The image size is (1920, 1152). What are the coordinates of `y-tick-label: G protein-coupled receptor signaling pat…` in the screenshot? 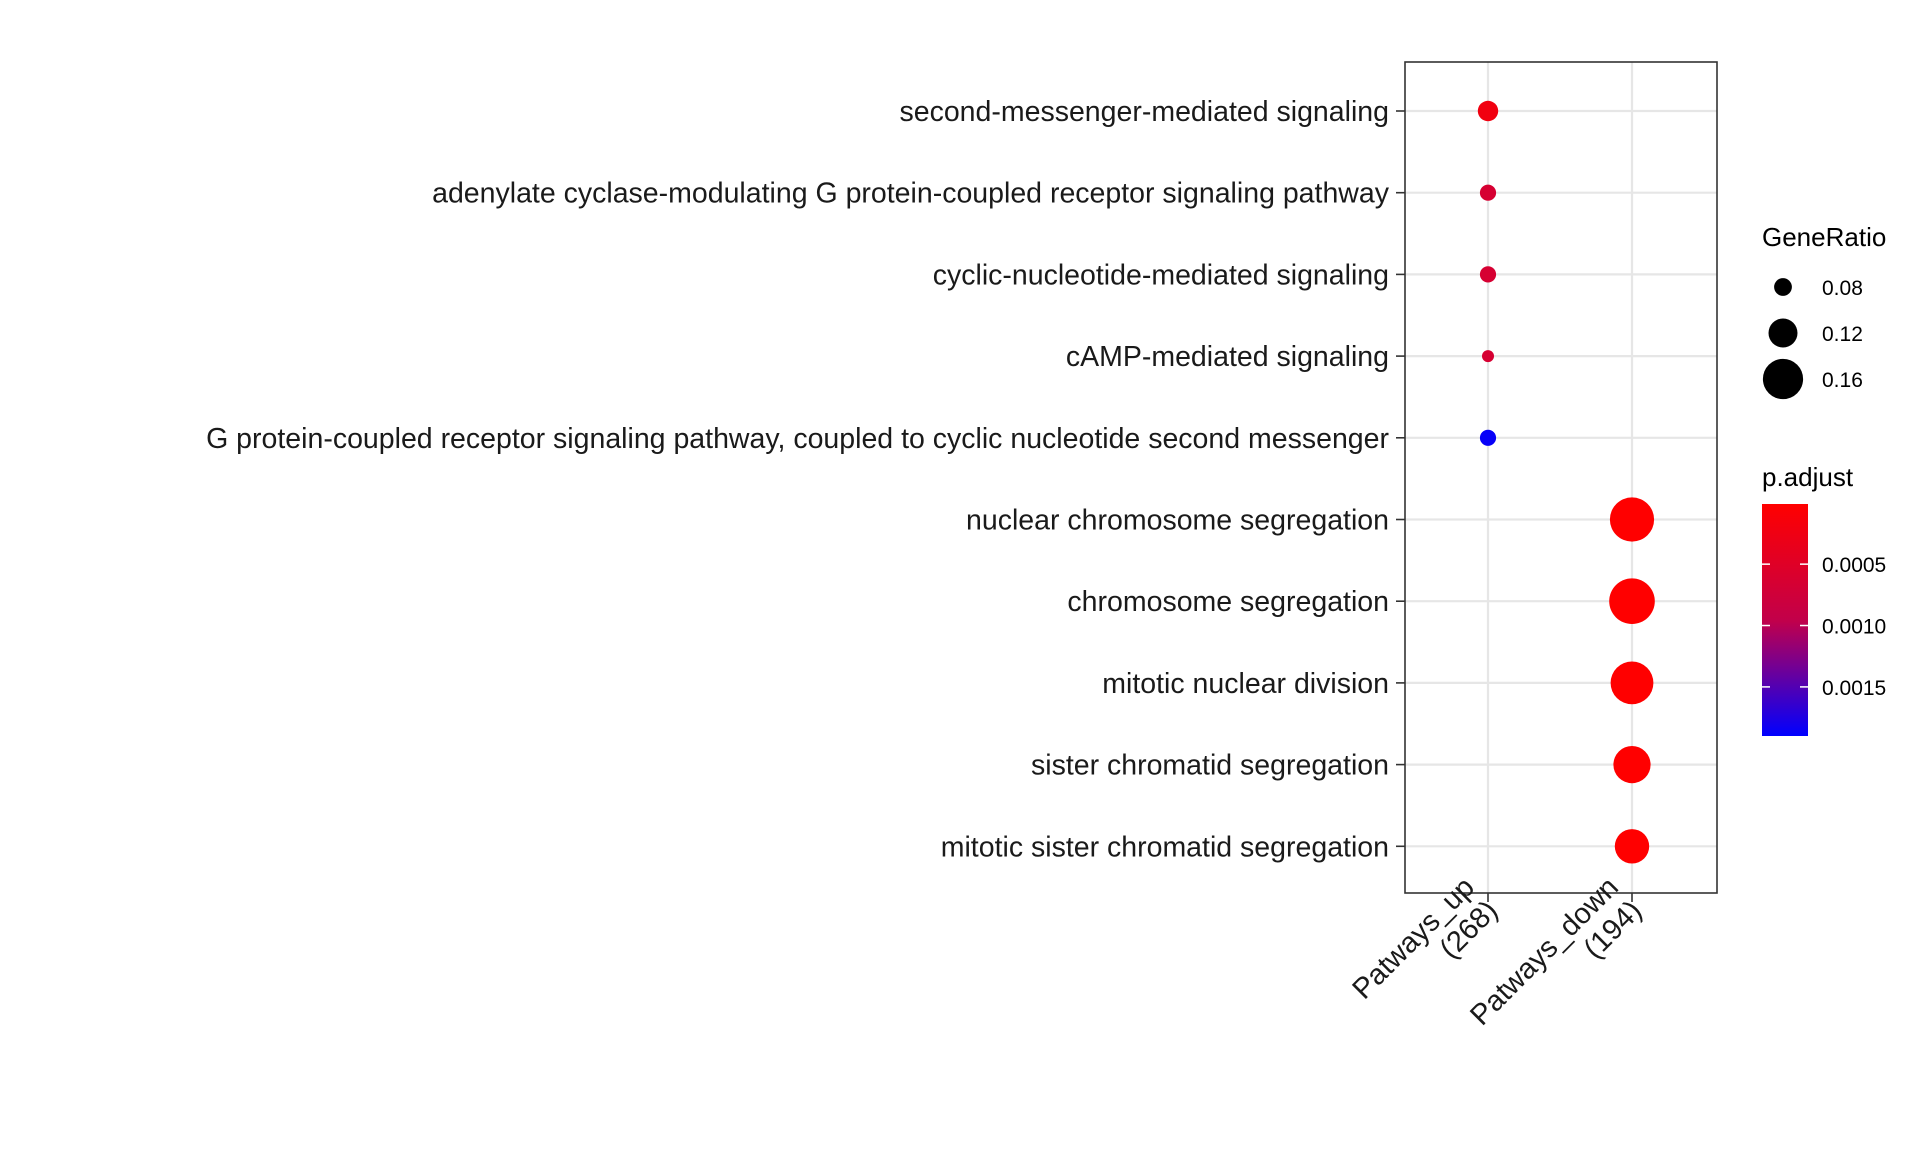 It's located at (797, 439).